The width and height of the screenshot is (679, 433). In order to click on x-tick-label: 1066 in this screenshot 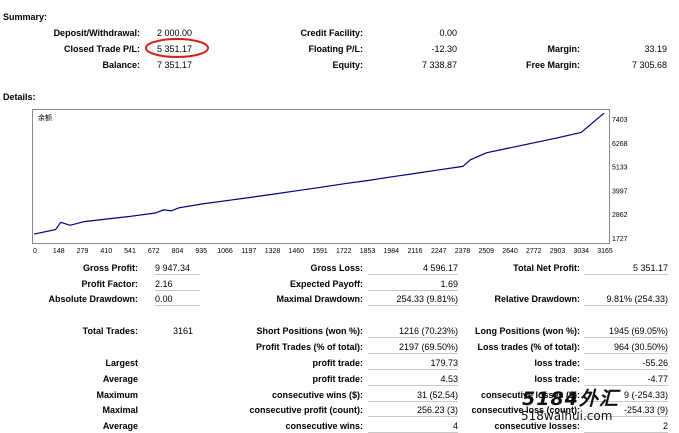, I will do `click(225, 251)`.